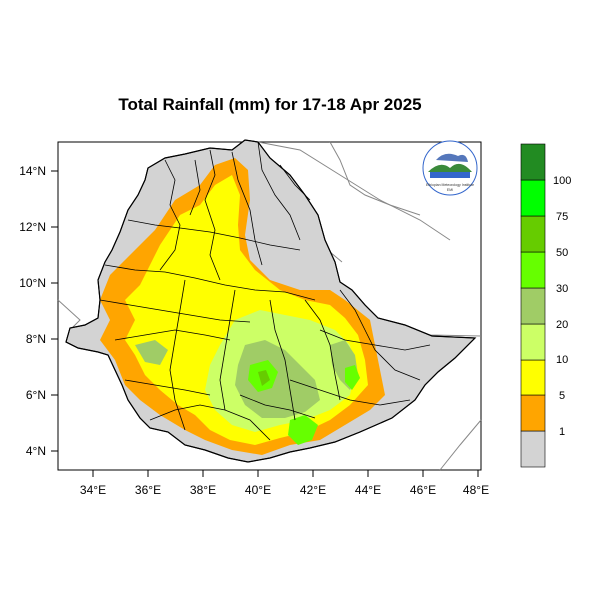 The height and width of the screenshot is (600, 600). Describe the element at coordinates (32, 171) in the screenshot. I see `lat-tick-14: 14°N` at that location.